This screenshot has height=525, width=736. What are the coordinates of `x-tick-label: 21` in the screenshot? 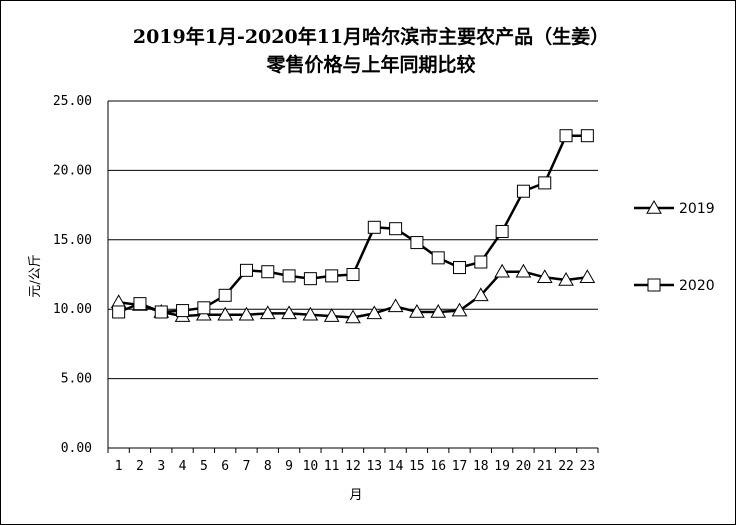 It's located at (545, 466).